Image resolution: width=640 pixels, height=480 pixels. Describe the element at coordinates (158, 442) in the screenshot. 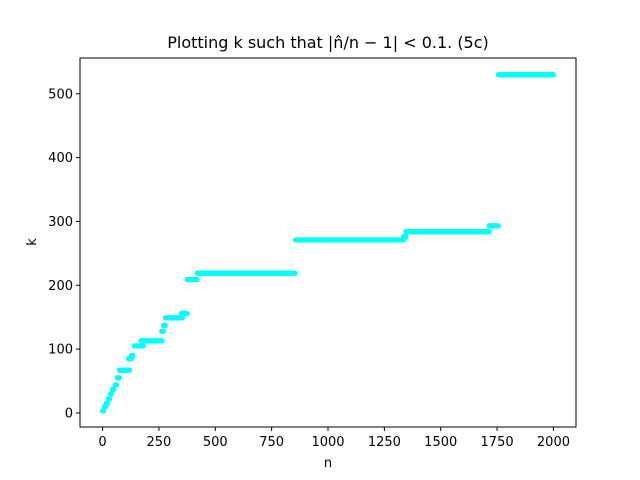

I see `x-tick-label: 250` at that location.